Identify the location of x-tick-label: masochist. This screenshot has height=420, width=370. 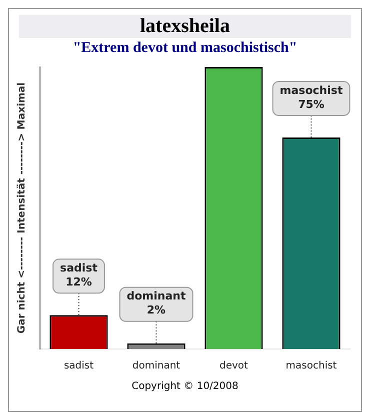
(311, 366).